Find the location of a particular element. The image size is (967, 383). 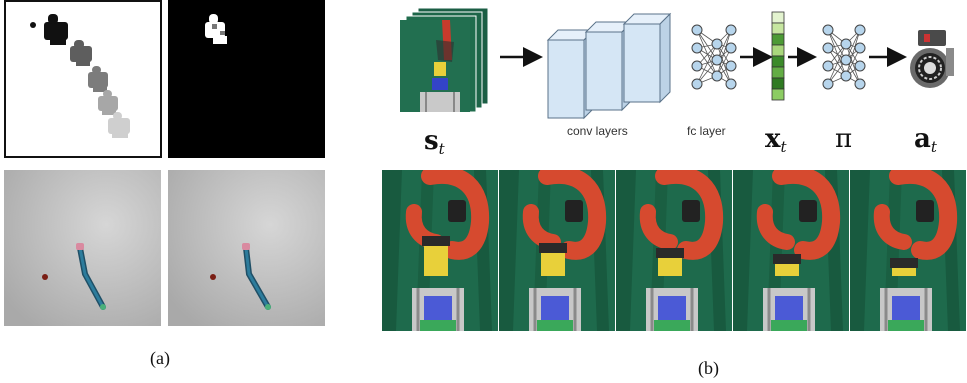

policy-label: π is located at coordinates (844, 139).